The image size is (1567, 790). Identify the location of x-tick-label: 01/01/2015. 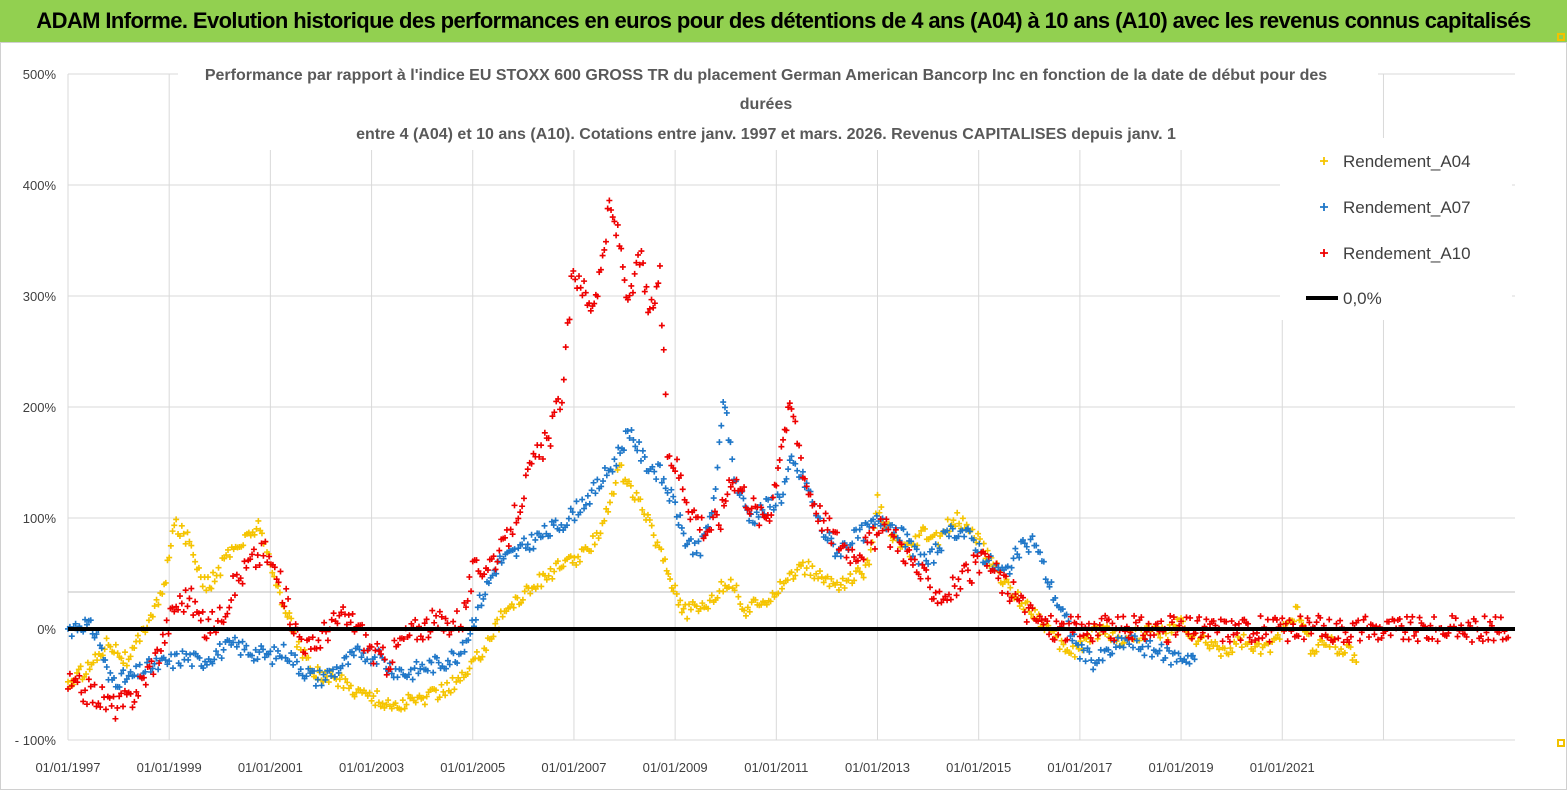
(978, 767).